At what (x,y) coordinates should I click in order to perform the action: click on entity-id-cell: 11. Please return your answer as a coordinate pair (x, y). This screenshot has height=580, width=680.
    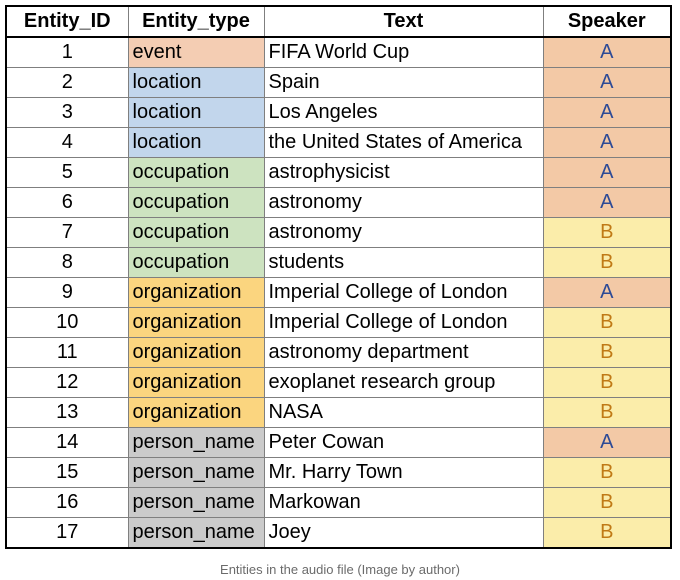
    Looking at the image, I should click on (67, 352).